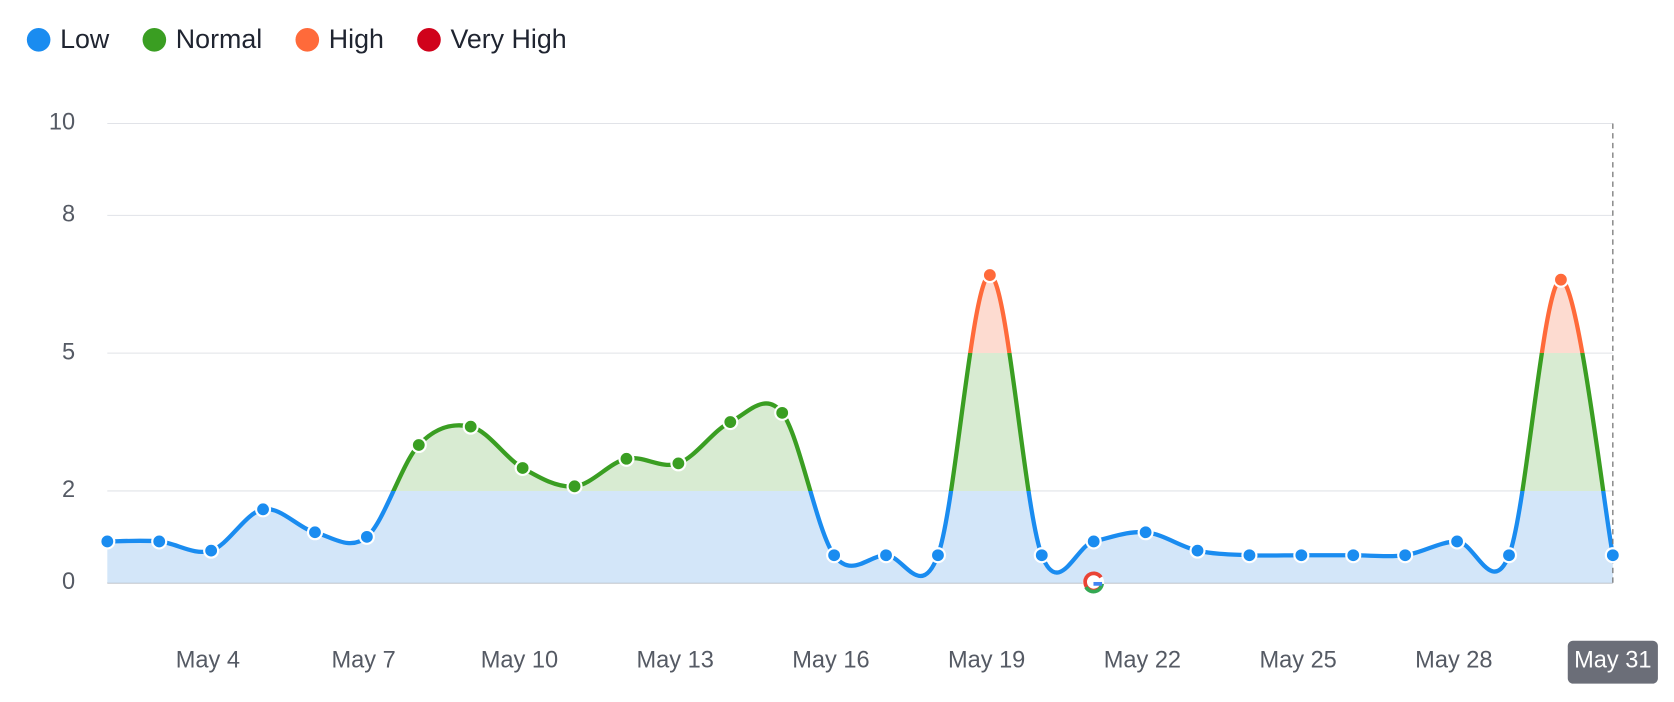 The height and width of the screenshot is (702, 1674). I want to click on y-tick-label: 10, so click(62, 123).